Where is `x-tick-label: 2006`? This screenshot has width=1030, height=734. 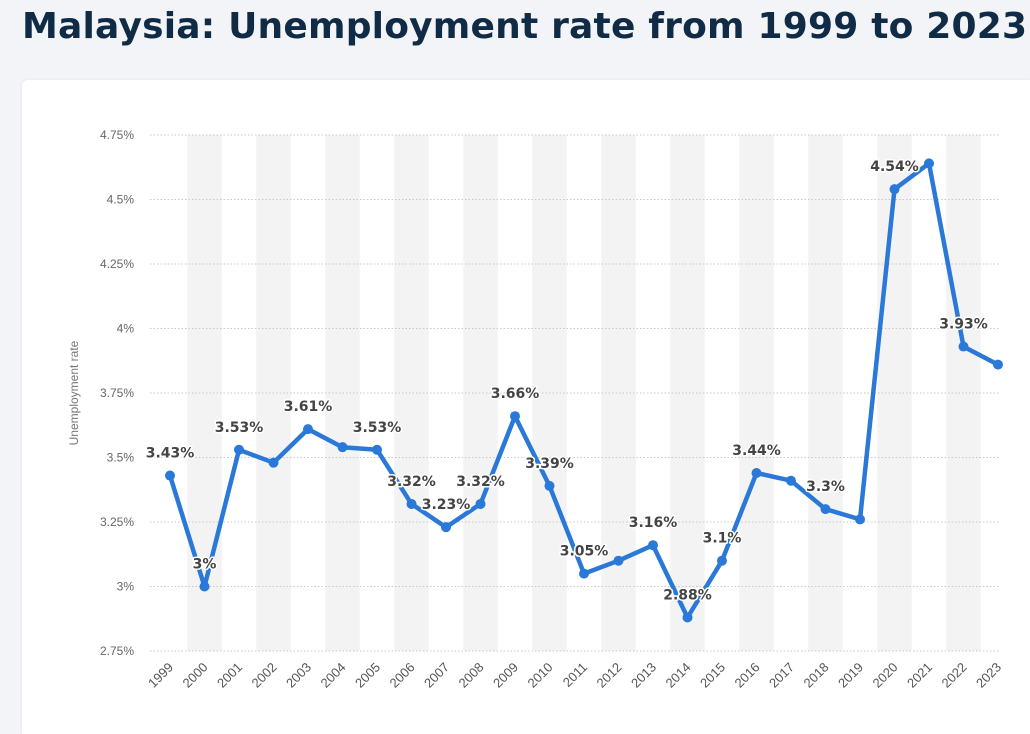
x-tick-label: 2006 is located at coordinates (402, 675).